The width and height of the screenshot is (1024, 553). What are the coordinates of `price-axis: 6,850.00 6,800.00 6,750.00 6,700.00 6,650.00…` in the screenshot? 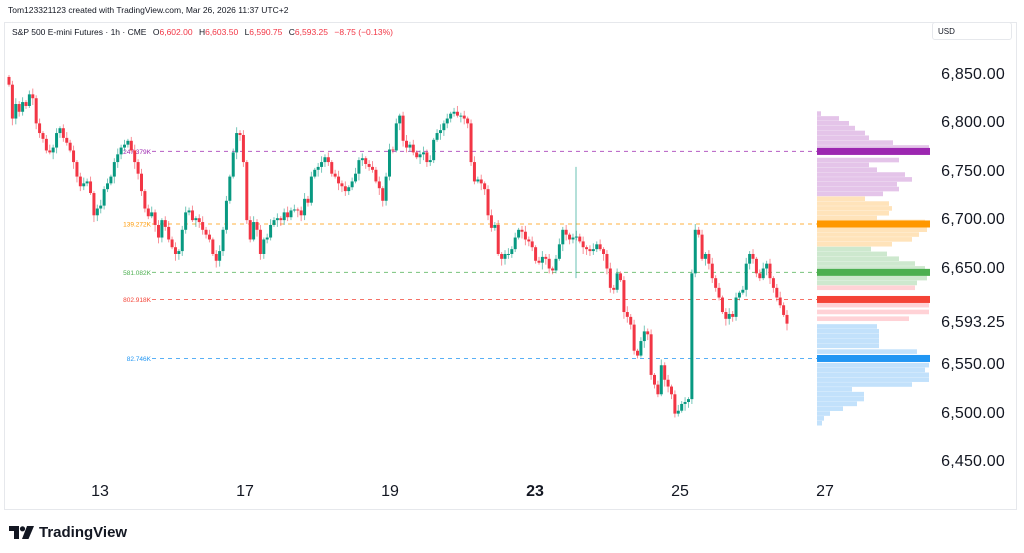 It's located at (971, 260).